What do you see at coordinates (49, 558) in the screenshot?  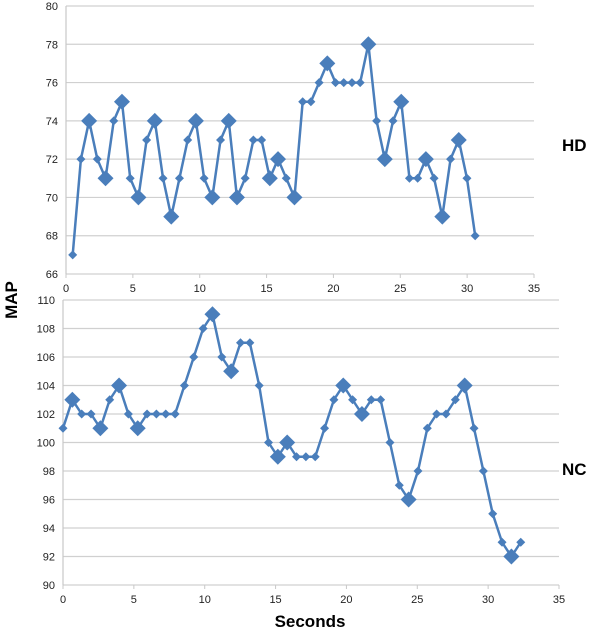 I see `y-tick-label: 92` at bounding box center [49, 558].